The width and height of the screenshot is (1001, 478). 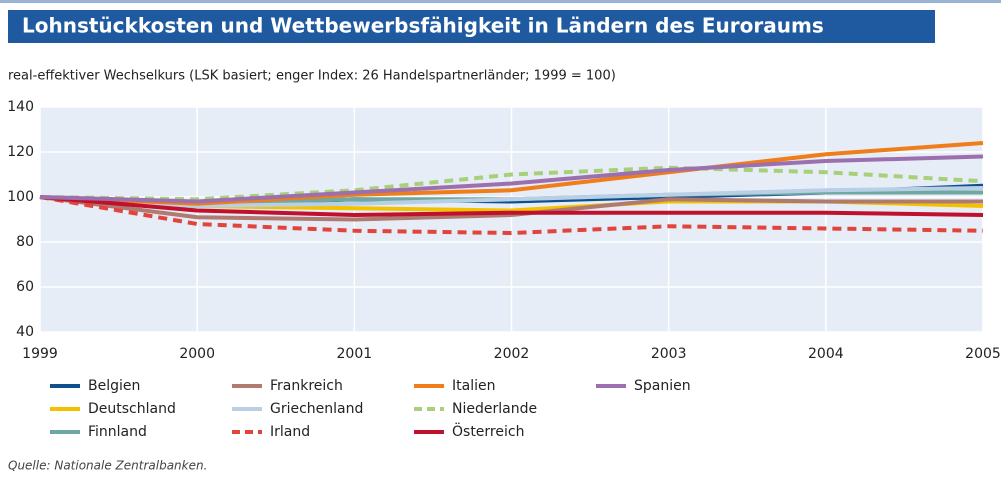 I want to click on legend-label: Finnland, so click(x=117, y=432).